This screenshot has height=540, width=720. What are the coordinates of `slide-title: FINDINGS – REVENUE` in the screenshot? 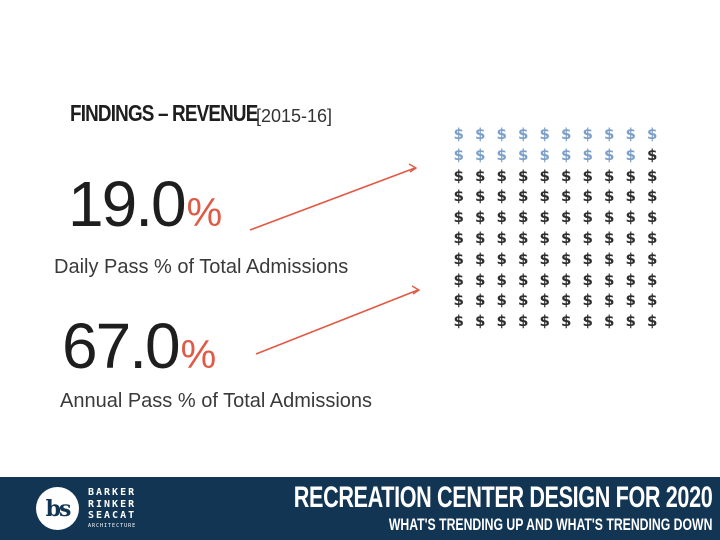 It's located at (164, 113).